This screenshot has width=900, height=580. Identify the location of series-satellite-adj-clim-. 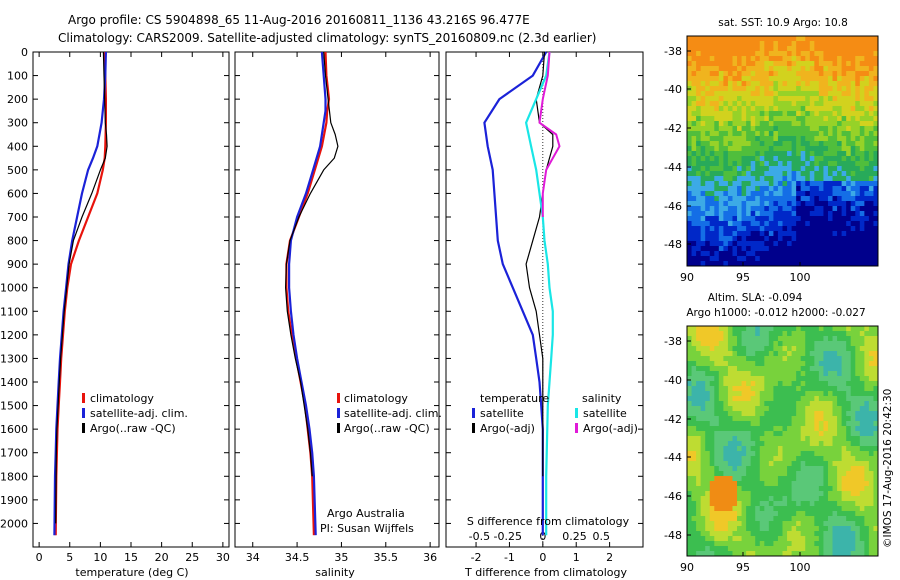
(80, 293).